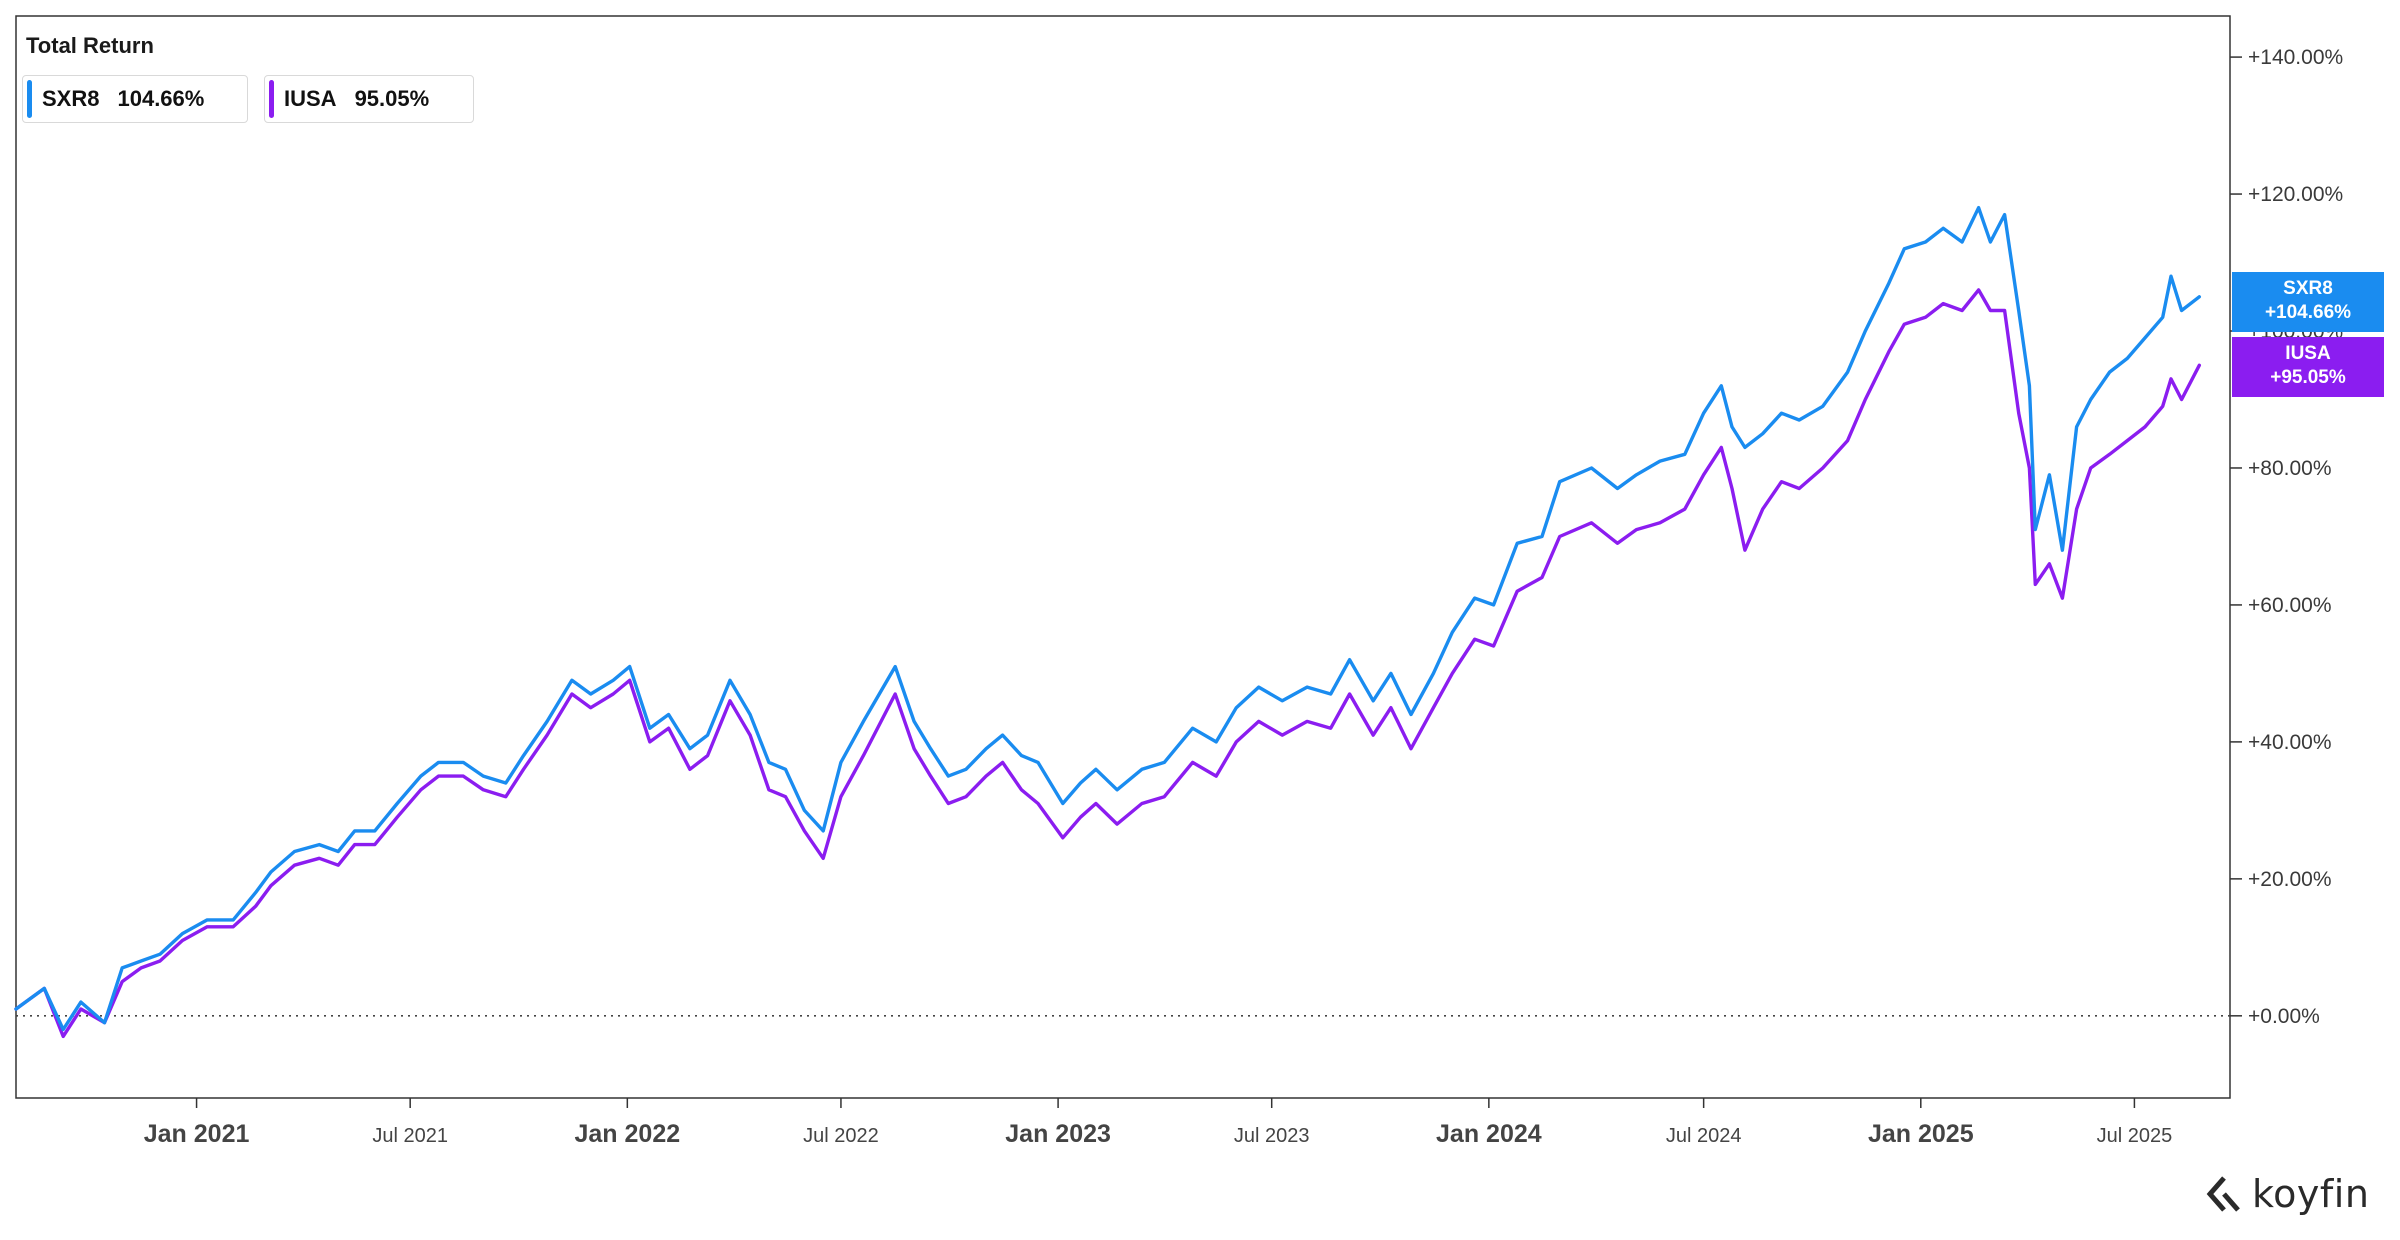 This screenshot has width=2400, height=1240. I want to click on legend-value: 95.05%, so click(392, 98).